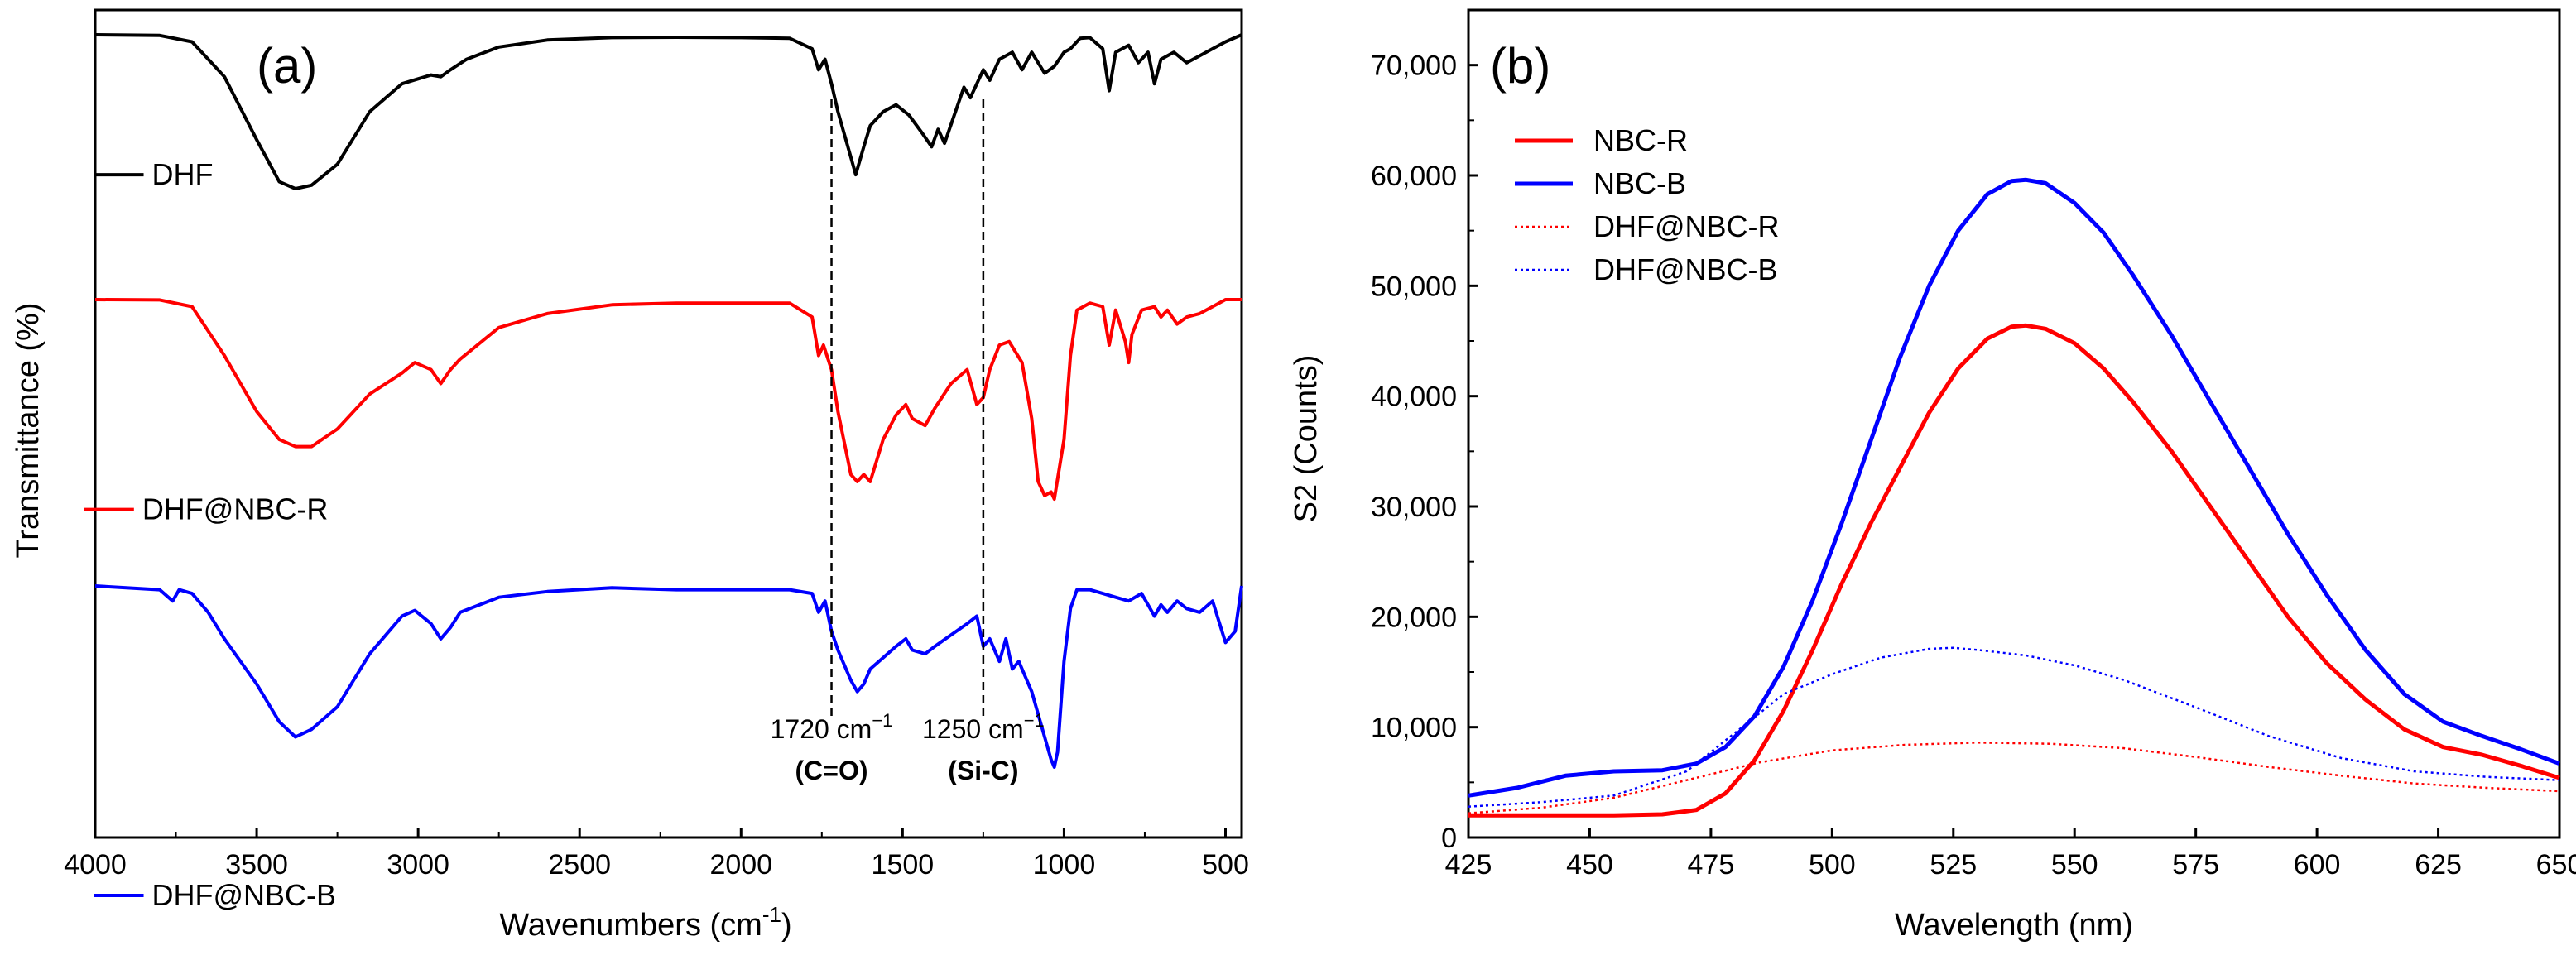 The width and height of the screenshot is (2576, 960). Describe the element at coordinates (1449, 838) in the screenshot. I see `y-tick-label: 0` at that location.